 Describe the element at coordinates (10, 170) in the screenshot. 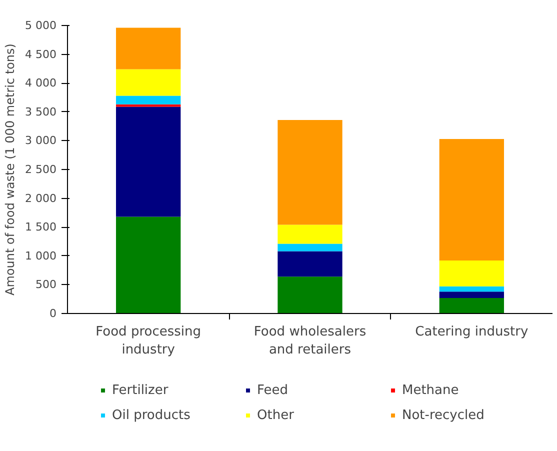

I see `y-axis-title: Amount of food waste (1 000 metric tons)` at that location.